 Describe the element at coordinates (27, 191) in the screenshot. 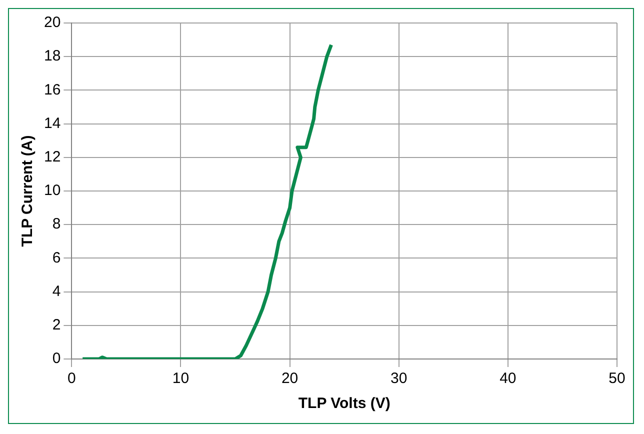

I see `y-axis-title: TLP Current (A)` at that location.